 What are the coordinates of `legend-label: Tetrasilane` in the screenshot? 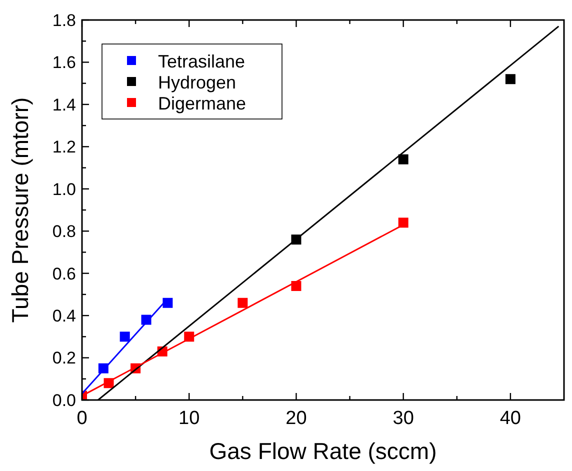 It's located at (202, 61).